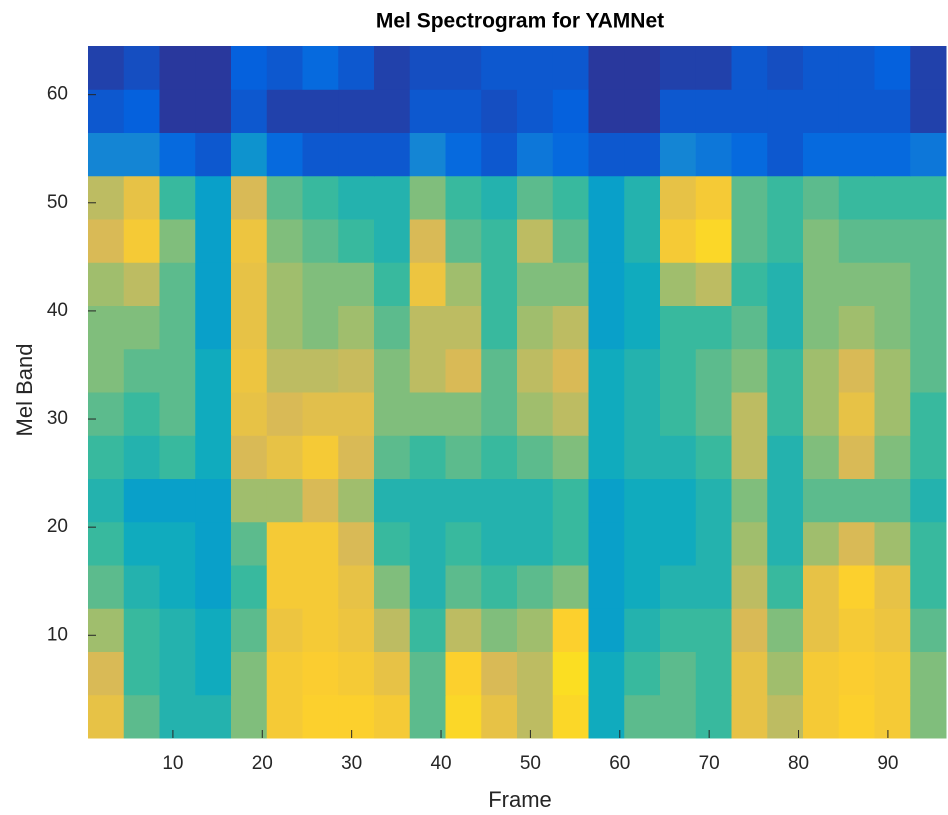 Image resolution: width=948 pixels, height=815 pixels. Describe the element at coordinates (57, 526) in the screenshot. I see `y-tick-label: 20` at that location.